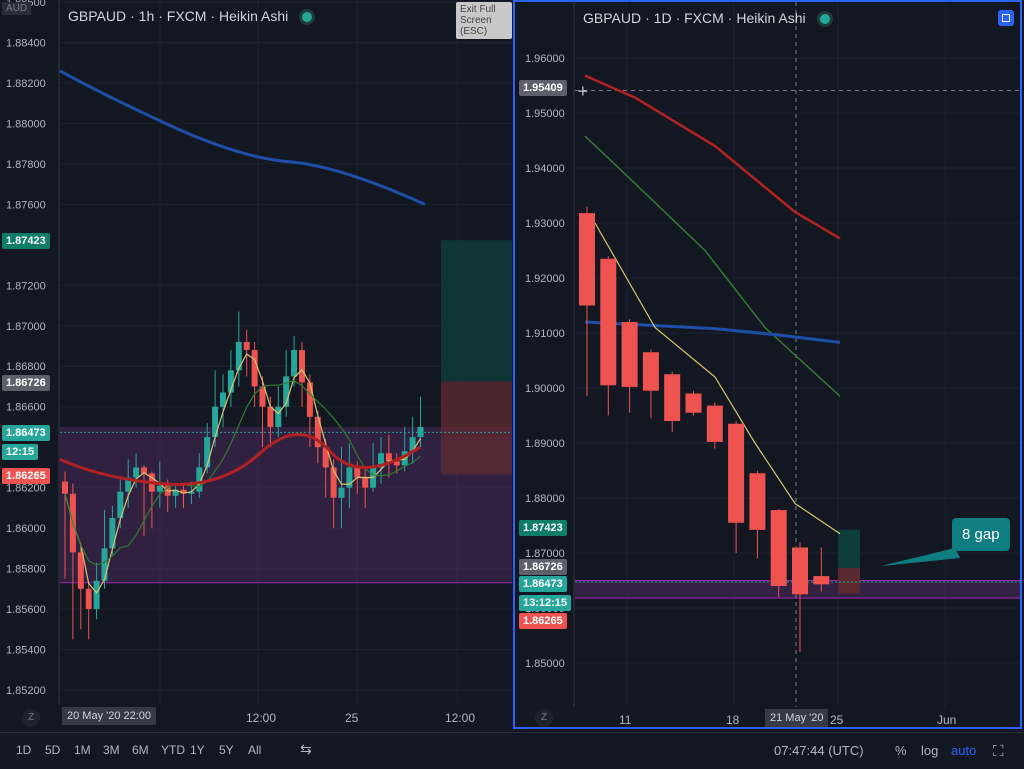  Describe the element at coordinates (254, 16) in the screenshot. I see `style-label: Heikin Ashi` at that location.